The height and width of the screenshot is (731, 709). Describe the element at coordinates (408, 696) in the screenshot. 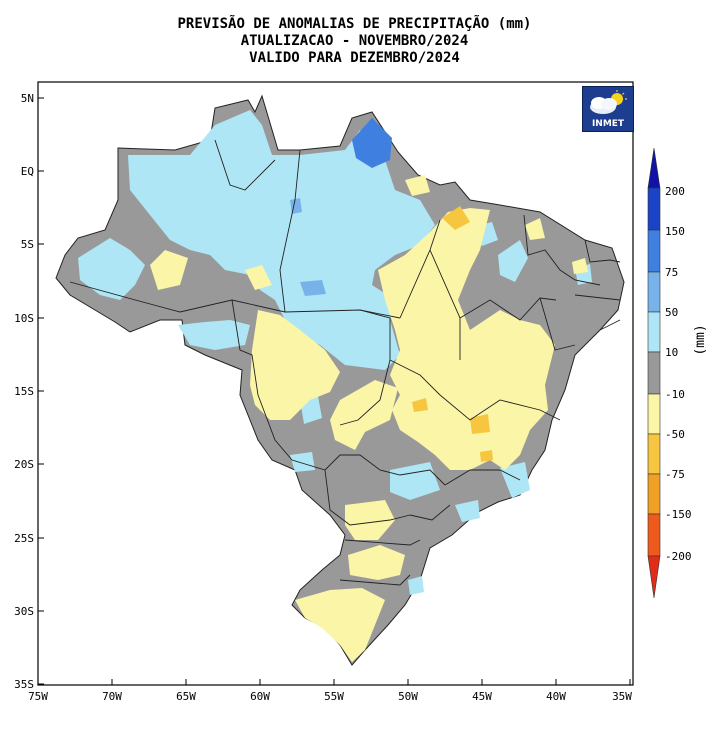

I see `lon-label: 50W` at that location.